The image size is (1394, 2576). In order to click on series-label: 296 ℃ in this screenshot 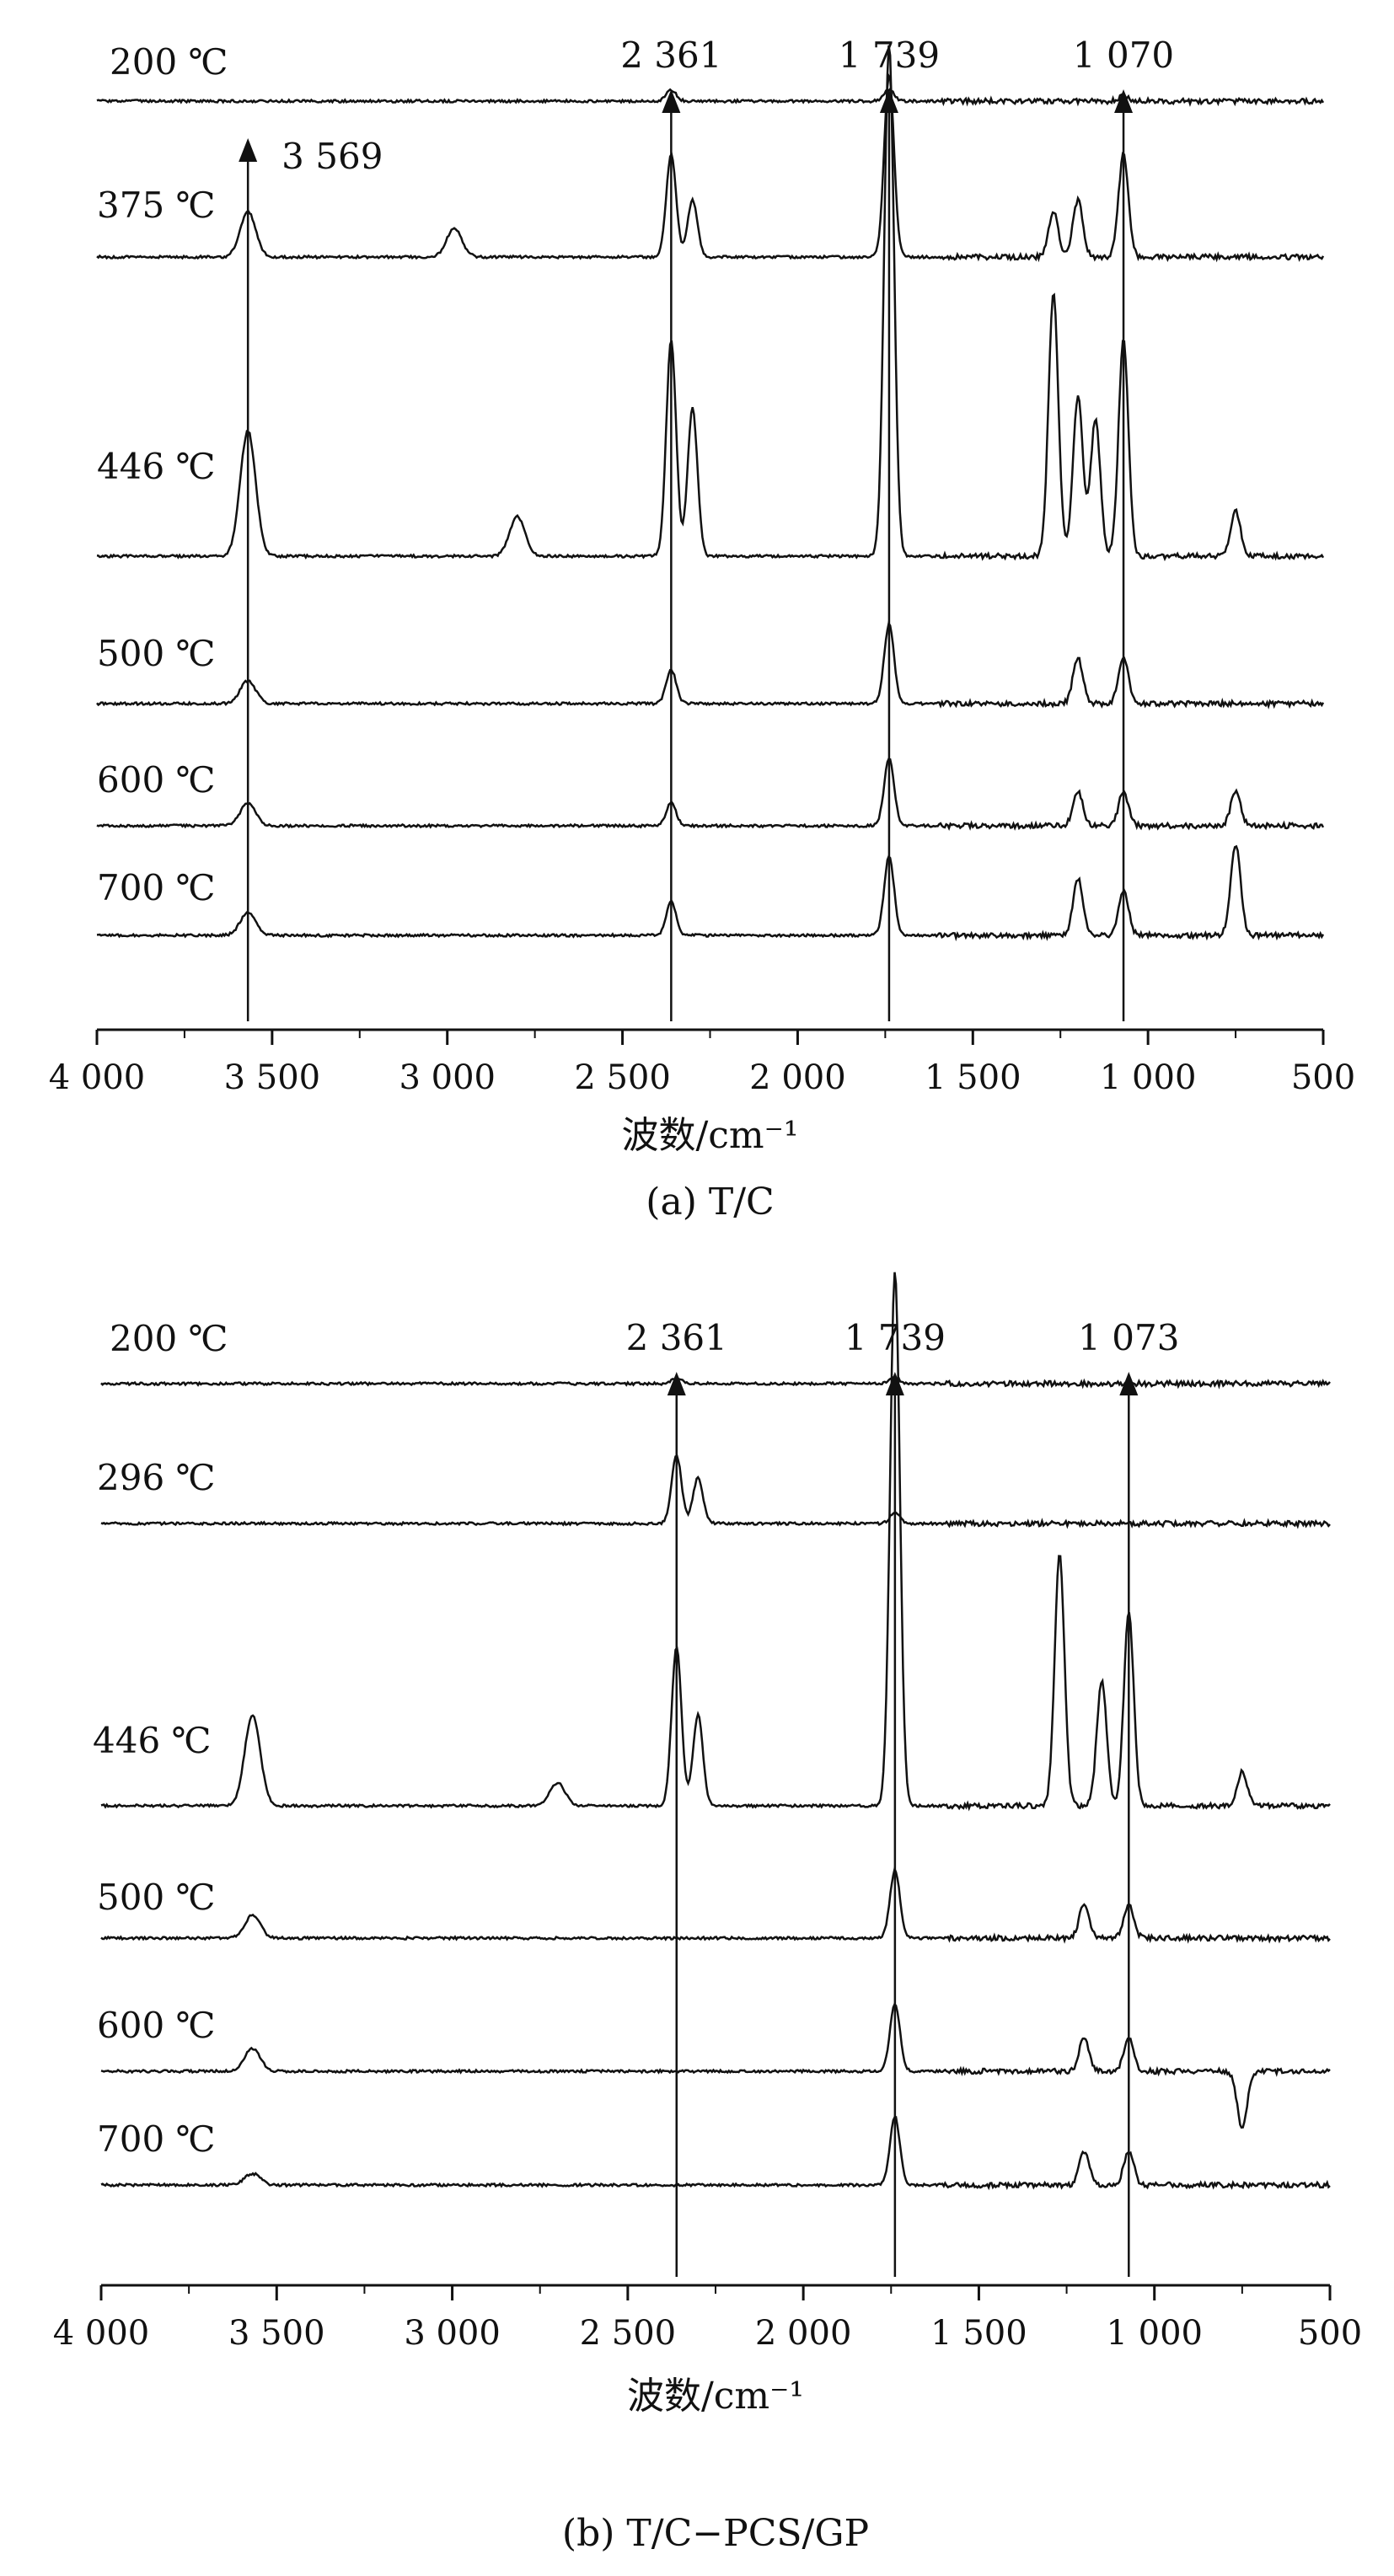, I will do `click(156, 1478)`.